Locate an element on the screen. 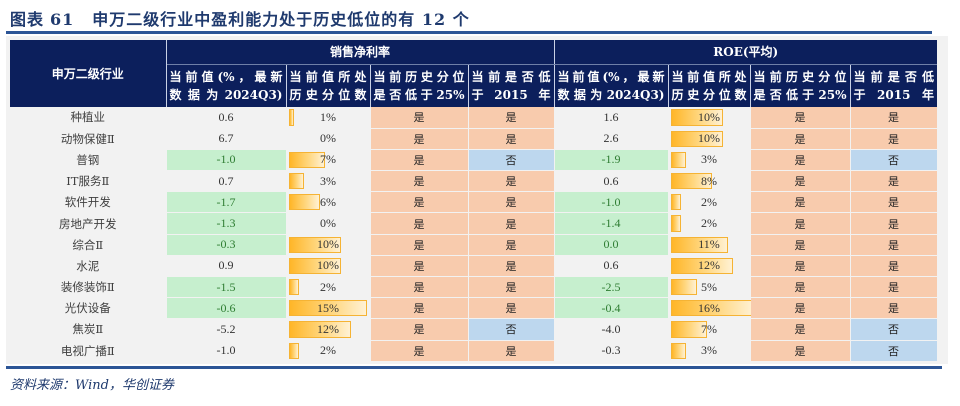 The height and width of the screenshot is (406, 960). industry-name: 普钢 is located at coordinates (88, 160).